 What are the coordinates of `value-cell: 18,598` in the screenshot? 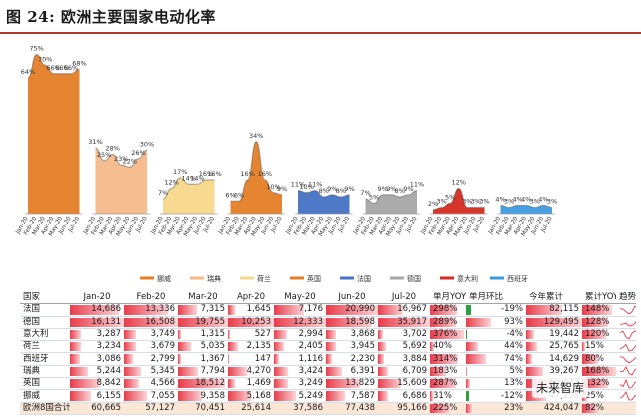 It's located at (352, 322).